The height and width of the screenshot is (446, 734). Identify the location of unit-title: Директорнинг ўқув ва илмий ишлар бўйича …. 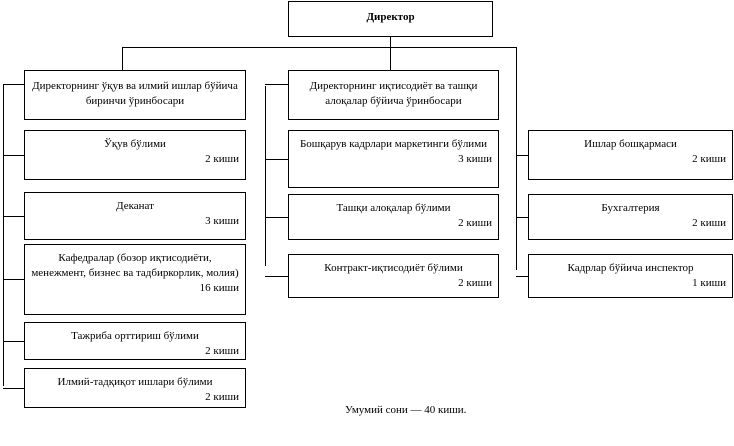
(135, 93).